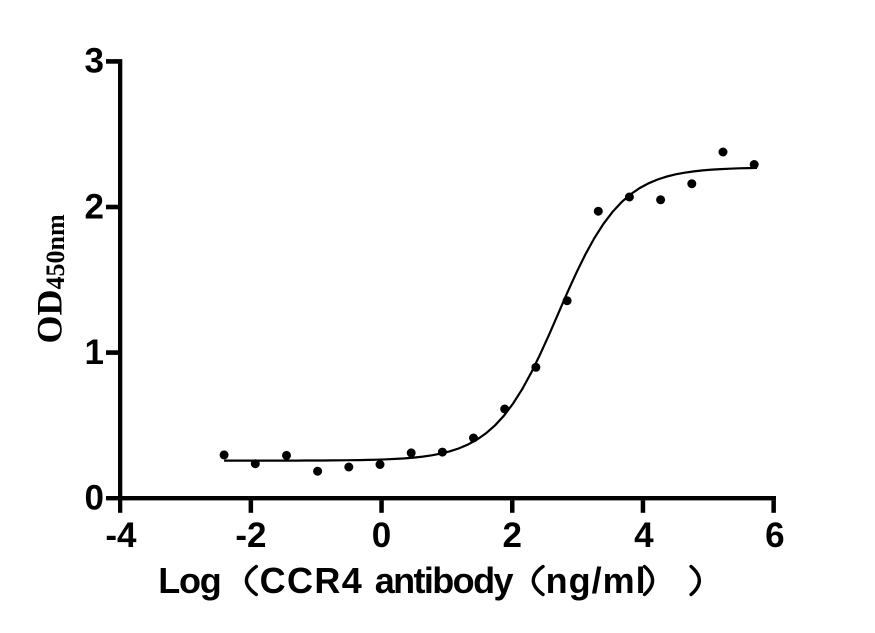 The image size is (875, 633). Describe the element at coordinates (121, 535) in the screenshot. I see `svg-text: -4` at that location.